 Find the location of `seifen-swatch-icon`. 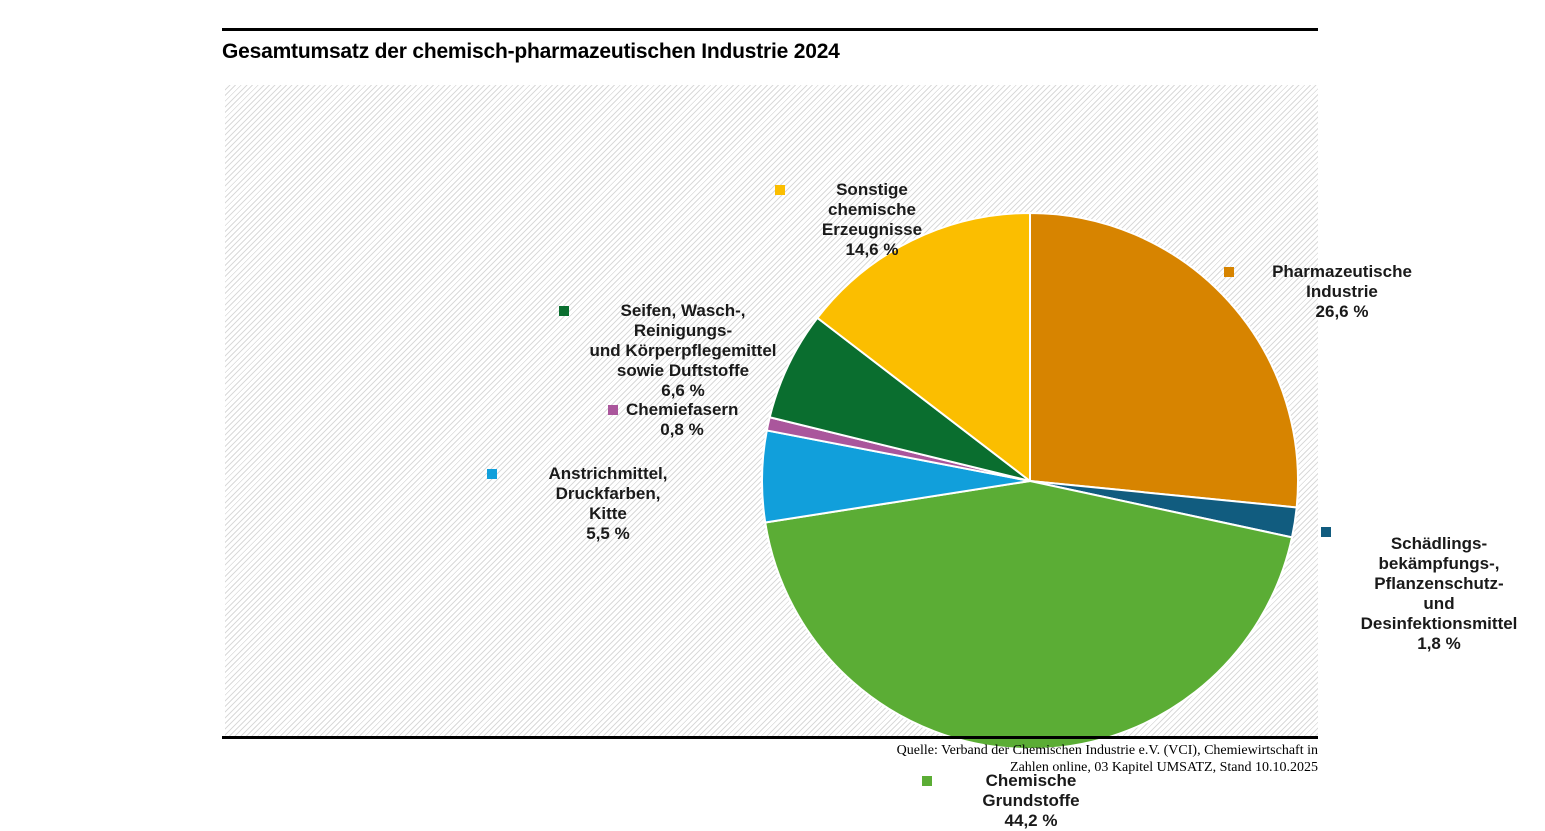

seifen-swatch-icon is located at coordinates (564, 311).